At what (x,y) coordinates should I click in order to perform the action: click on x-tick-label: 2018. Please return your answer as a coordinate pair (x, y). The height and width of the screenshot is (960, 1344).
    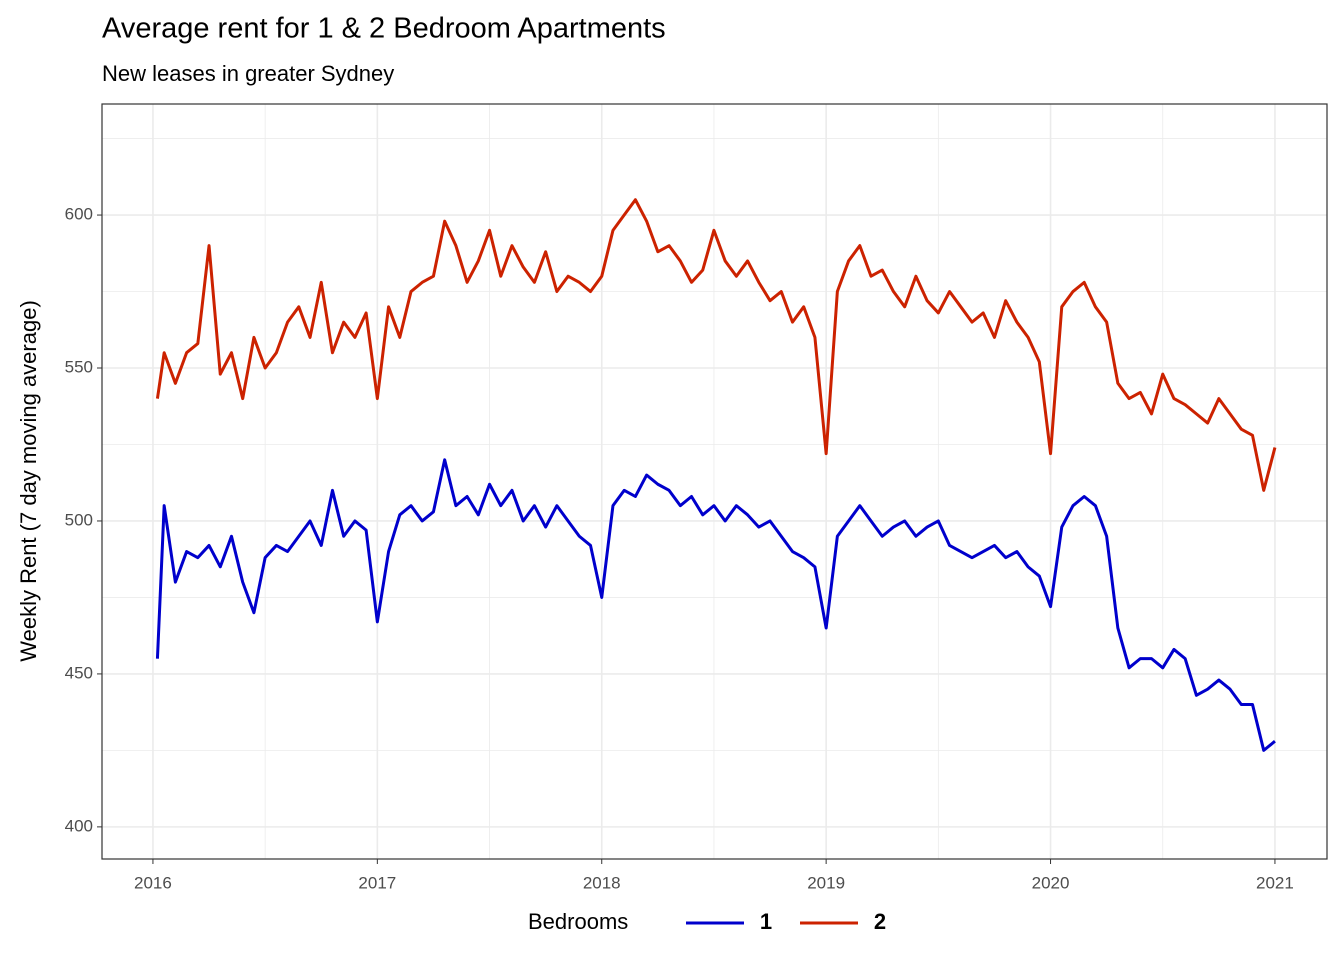
    Looking at the image, I should click on (602, 882).